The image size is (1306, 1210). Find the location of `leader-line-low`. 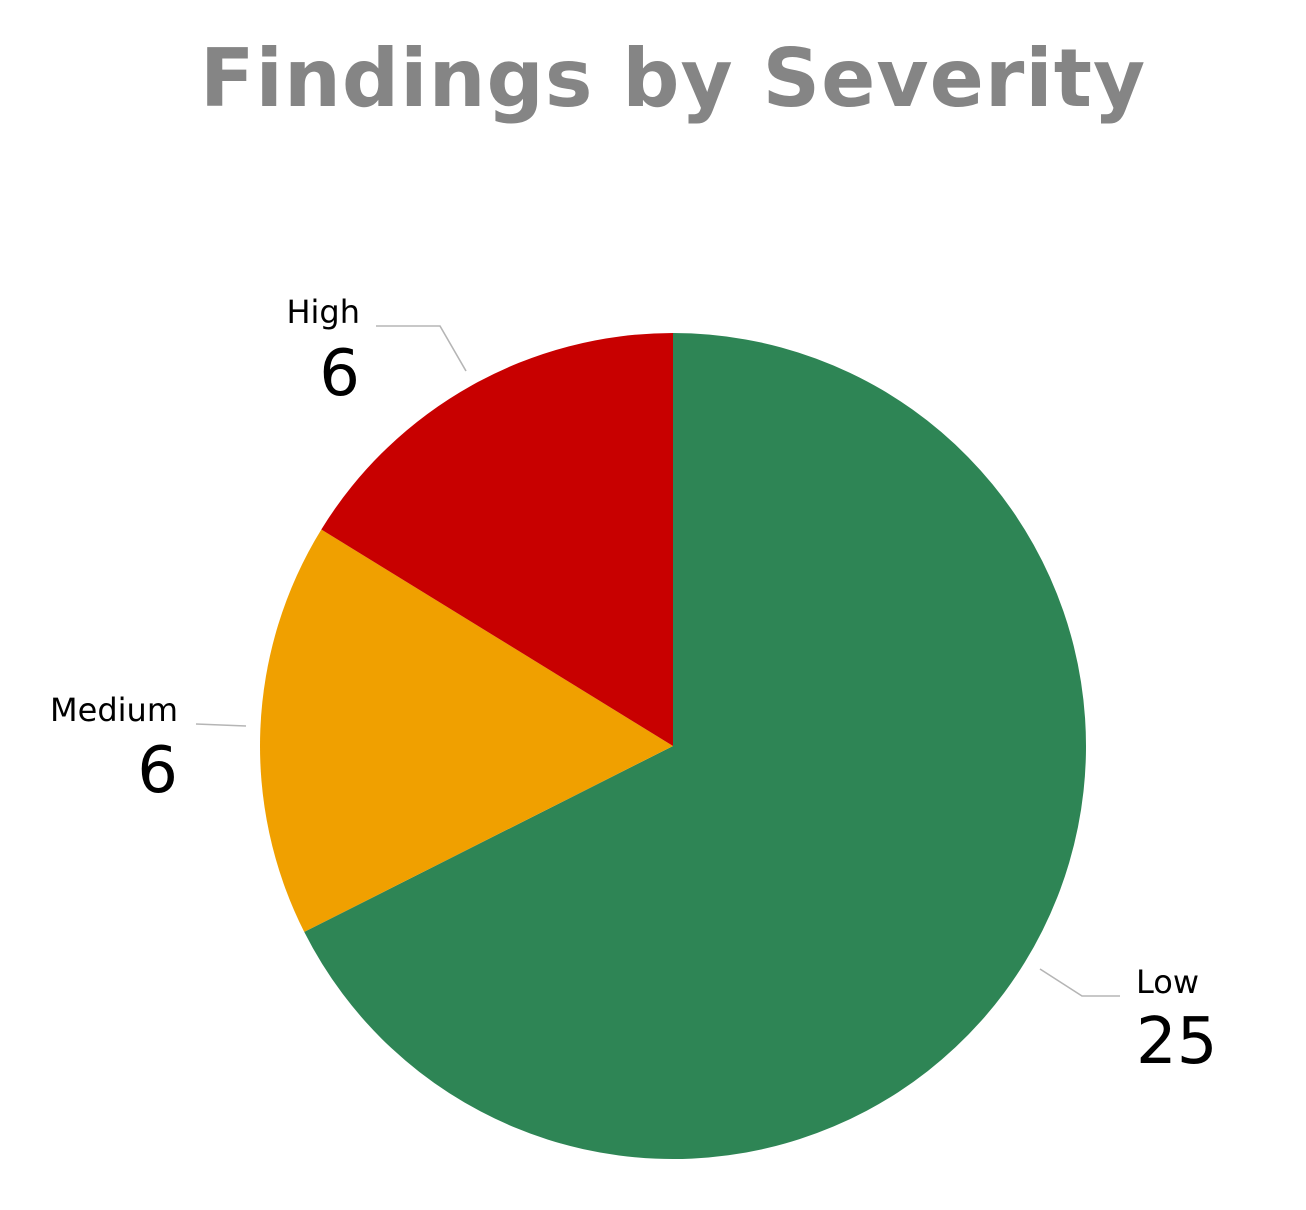

leader-line-low is located at coordinates (1079, 982).